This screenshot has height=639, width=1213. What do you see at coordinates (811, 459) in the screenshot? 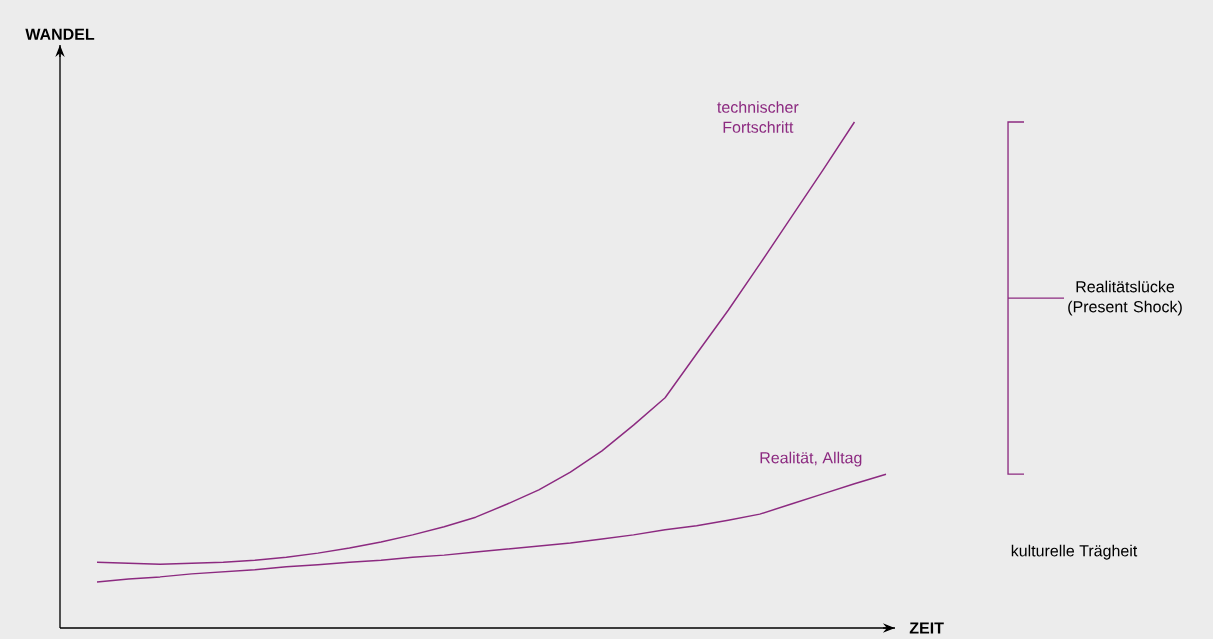
I see `series-label: Realität, Alltag` at bounding box center [811, 459].